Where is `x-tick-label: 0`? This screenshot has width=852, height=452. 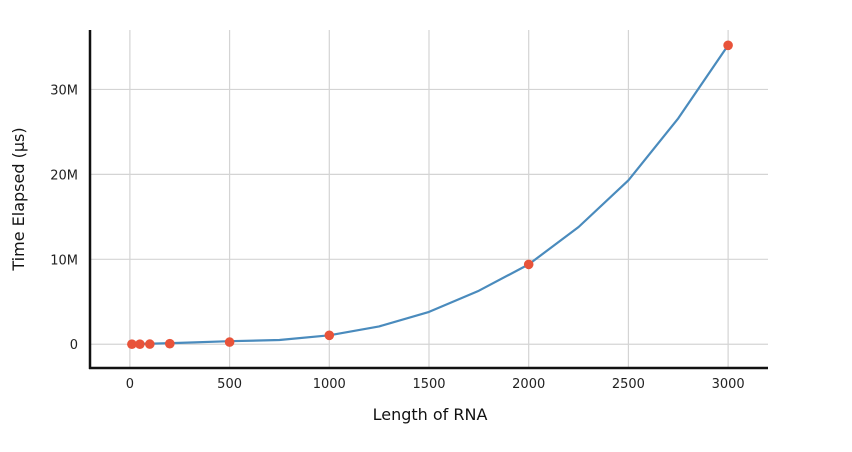 x-tick-label: 0 is located at coordinates (130, 384).